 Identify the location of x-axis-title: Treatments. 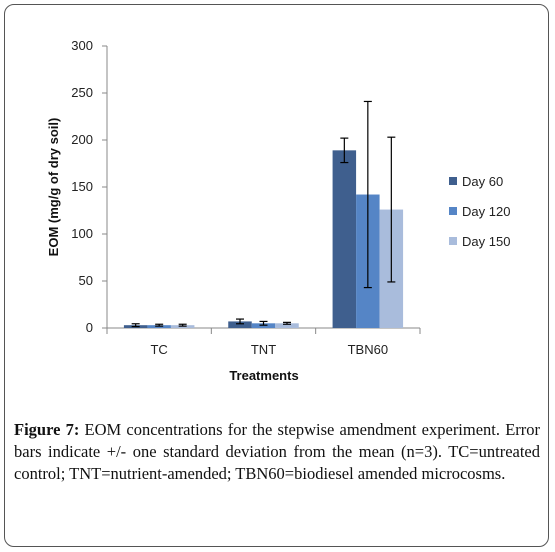
(263, 375).